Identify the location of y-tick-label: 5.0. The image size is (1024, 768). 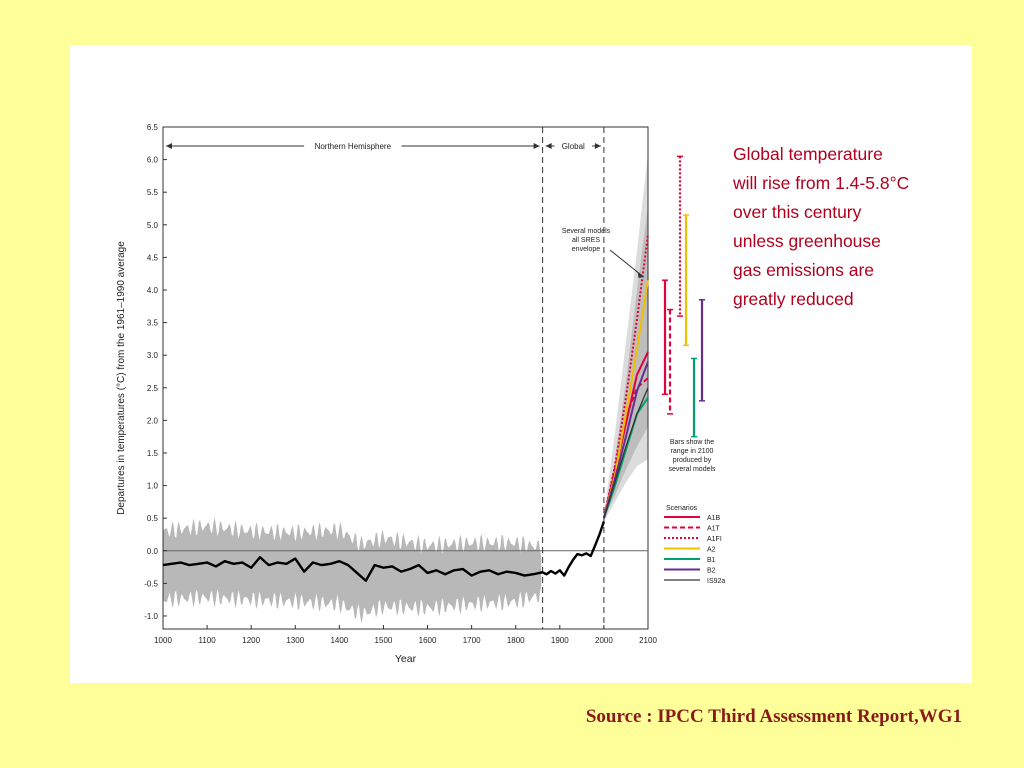
(153, 225).